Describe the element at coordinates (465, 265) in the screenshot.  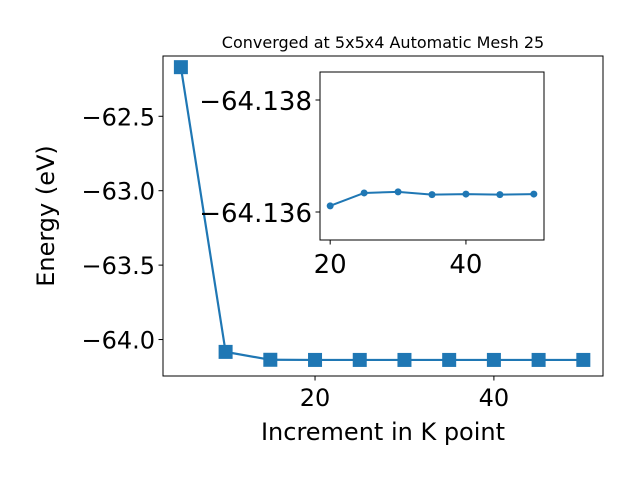
I see `inset-x-tick-label: 40` at that location.